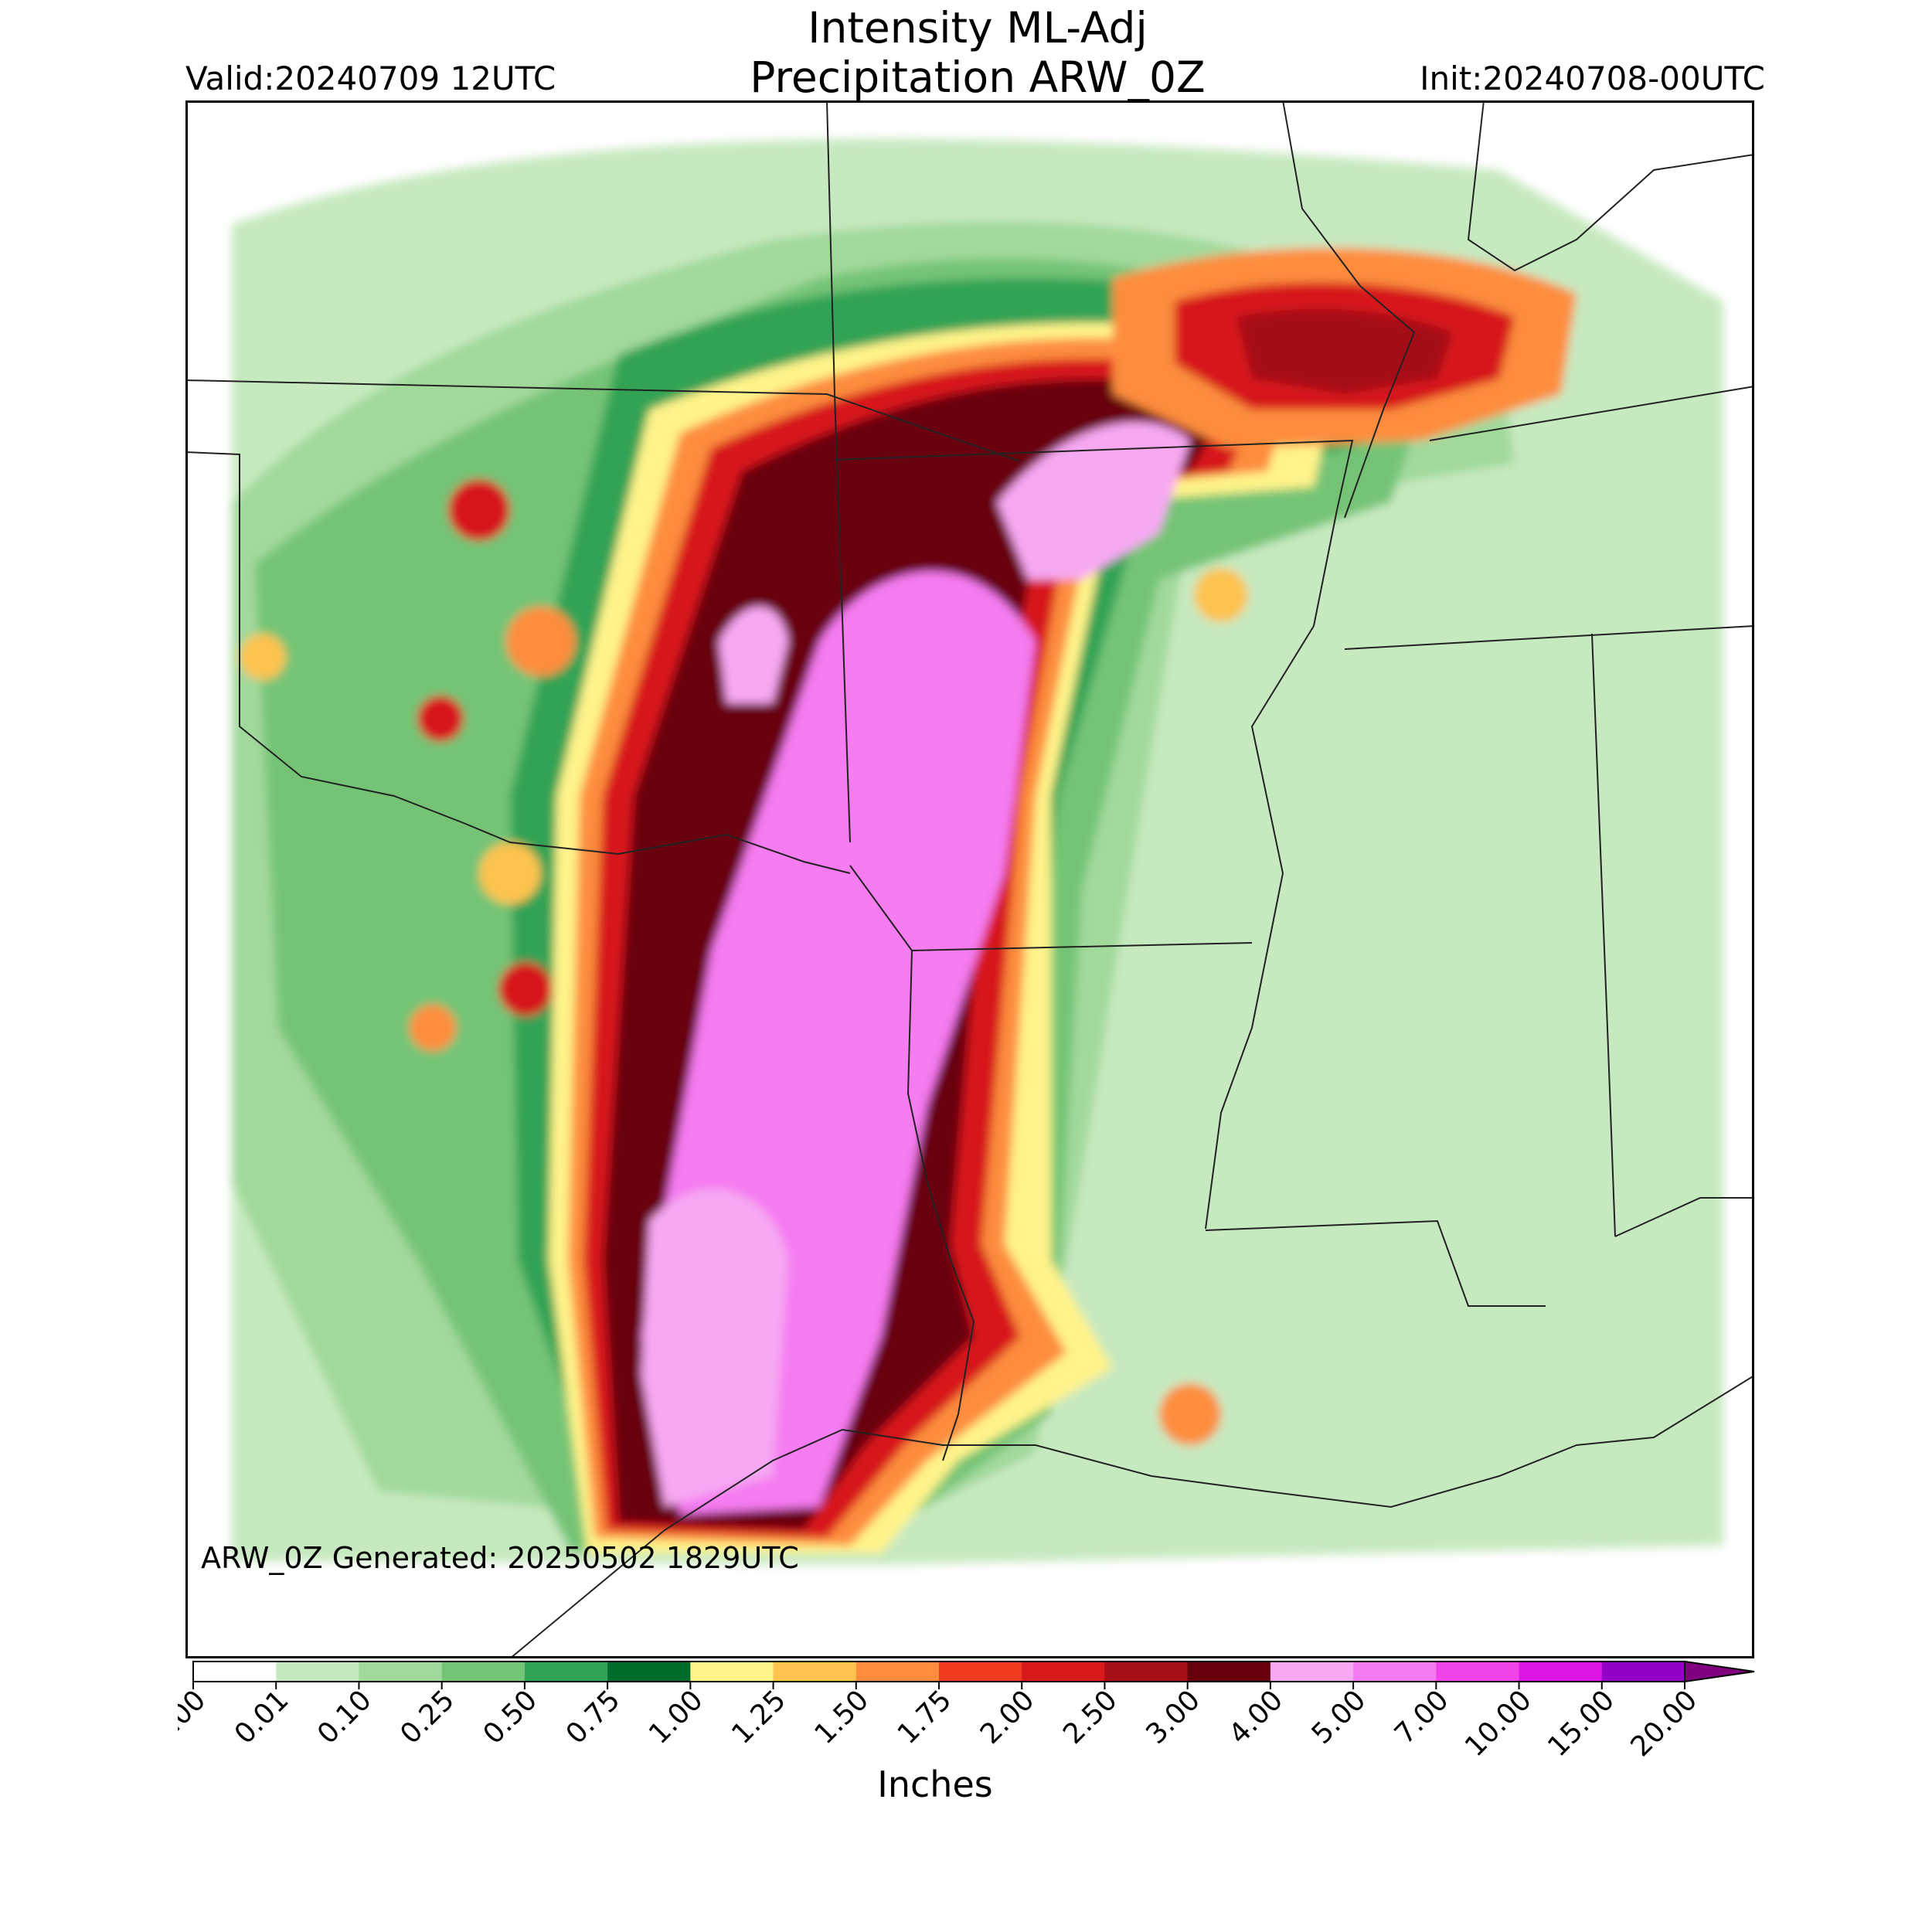  I want to click on colorbar-extend-arrow, so click(1719, 1671).